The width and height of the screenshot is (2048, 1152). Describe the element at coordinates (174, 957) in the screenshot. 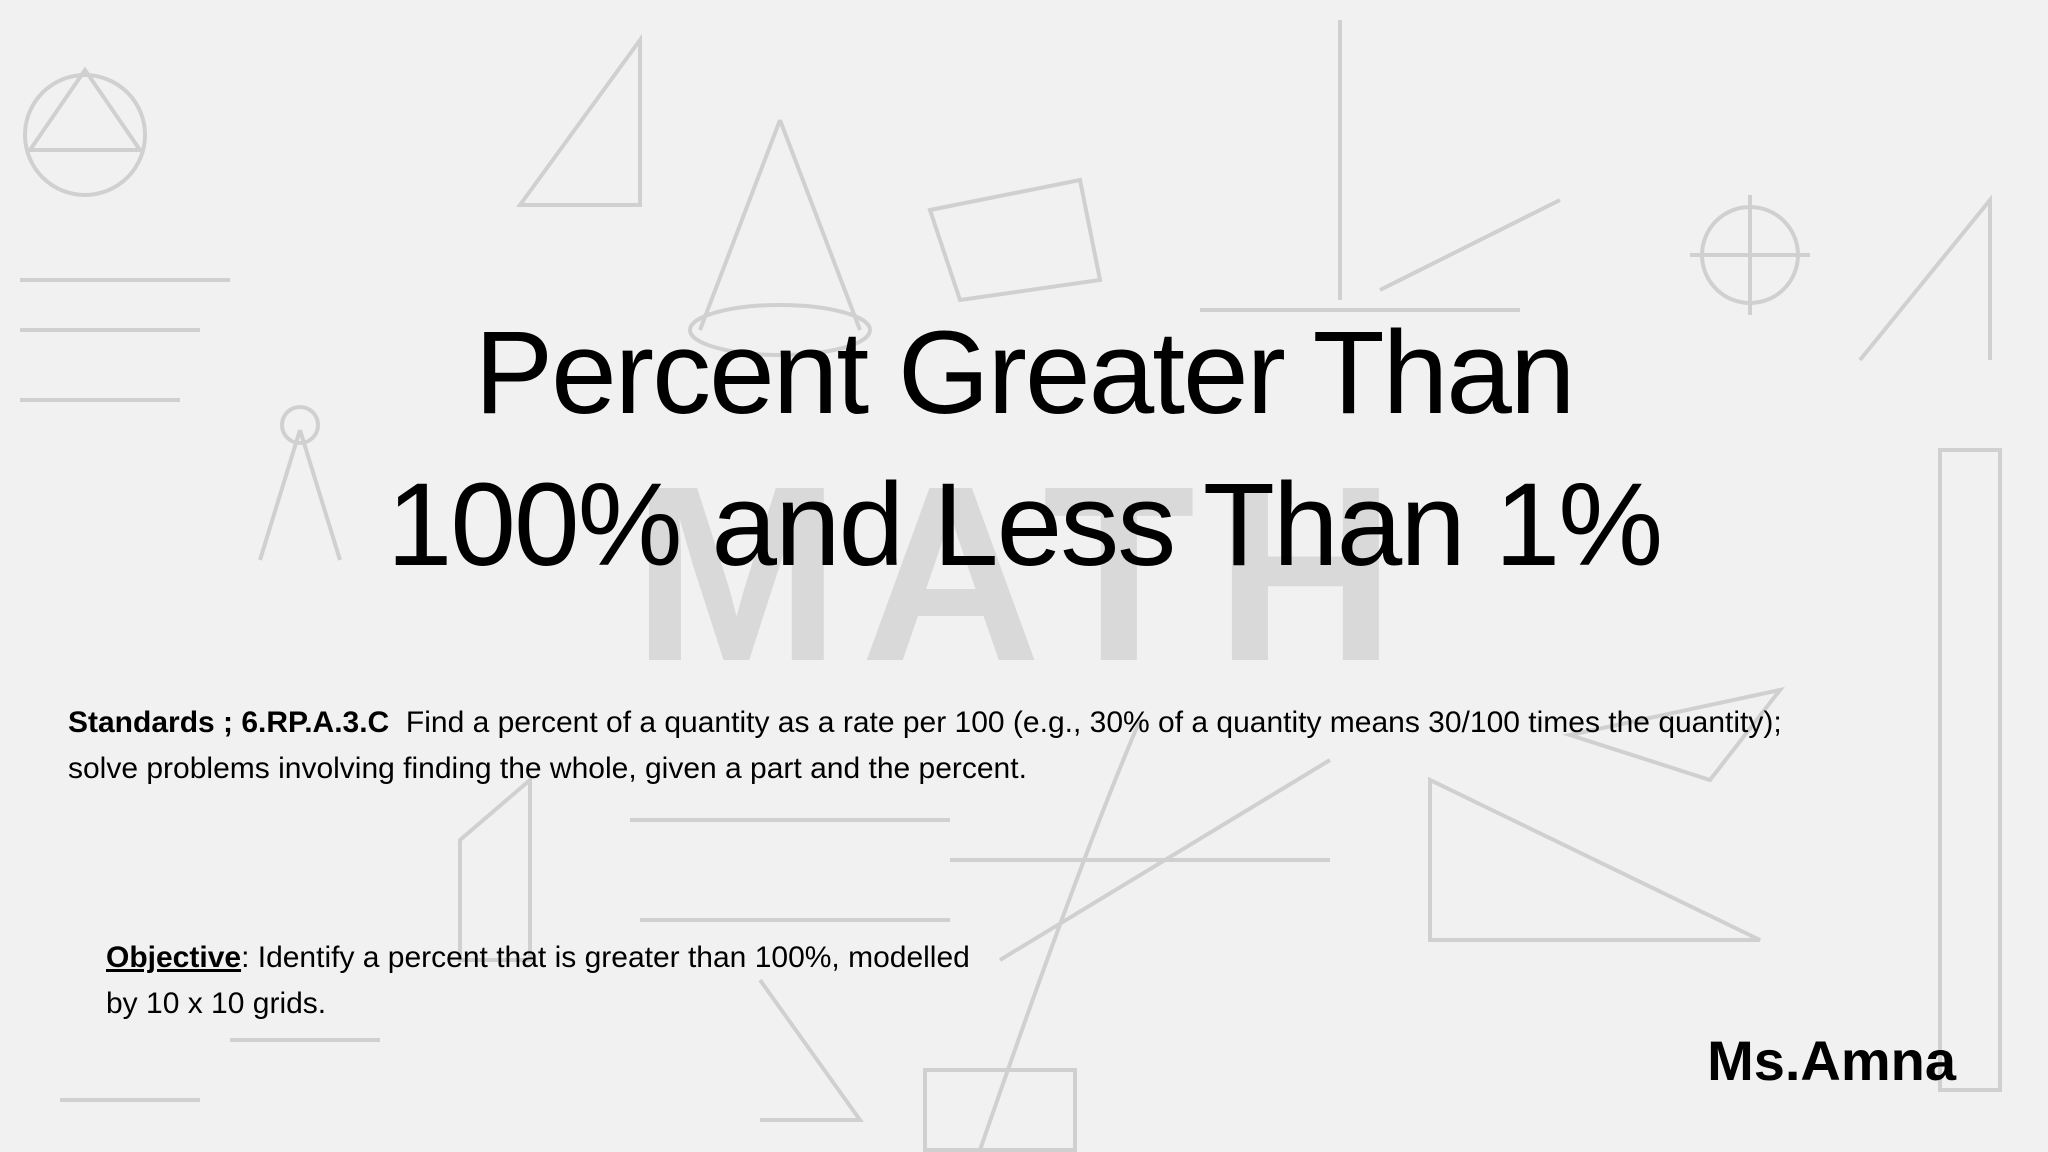

I see `objective-label: Objective` at that location.